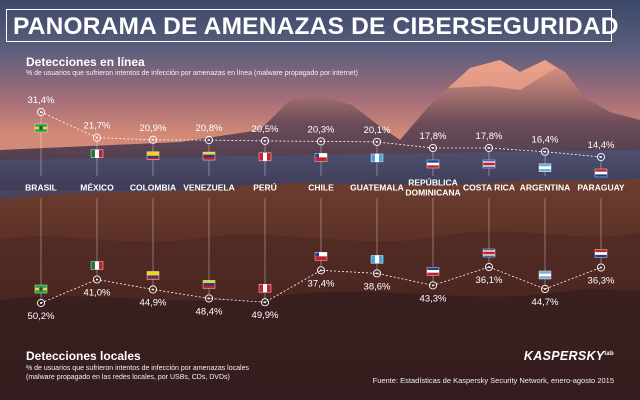 This screenshot has width=640, height=400. Describe the element at coordinates (41, 100) in the screenshot. I see `online-value-label: 31,4%` at that location.